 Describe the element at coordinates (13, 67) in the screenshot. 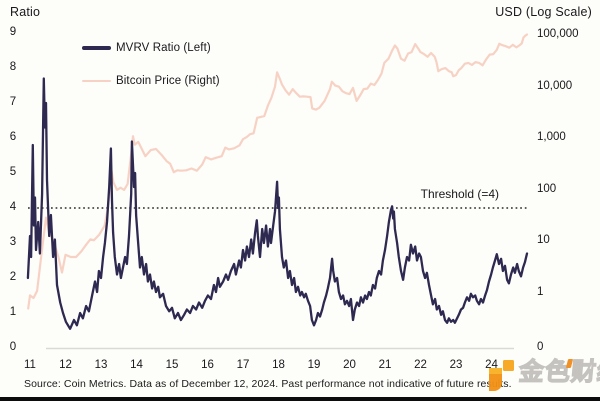

I see `axis-tick: 8` at that location.